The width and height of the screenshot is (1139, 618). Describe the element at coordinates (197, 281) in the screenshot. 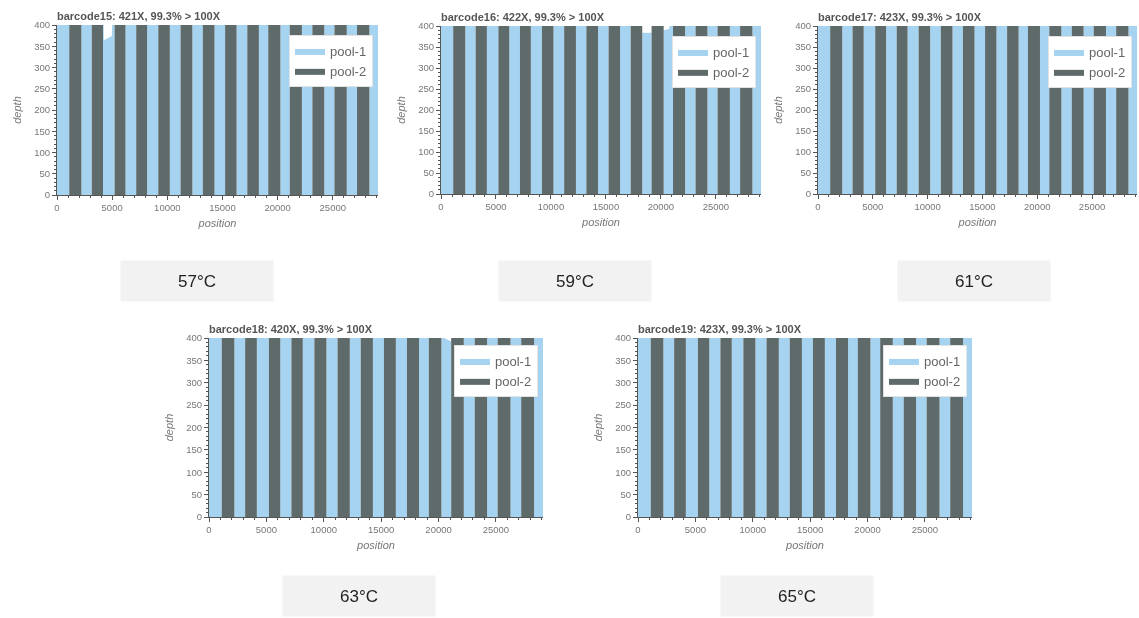

I see `text: 57°C` at that location.